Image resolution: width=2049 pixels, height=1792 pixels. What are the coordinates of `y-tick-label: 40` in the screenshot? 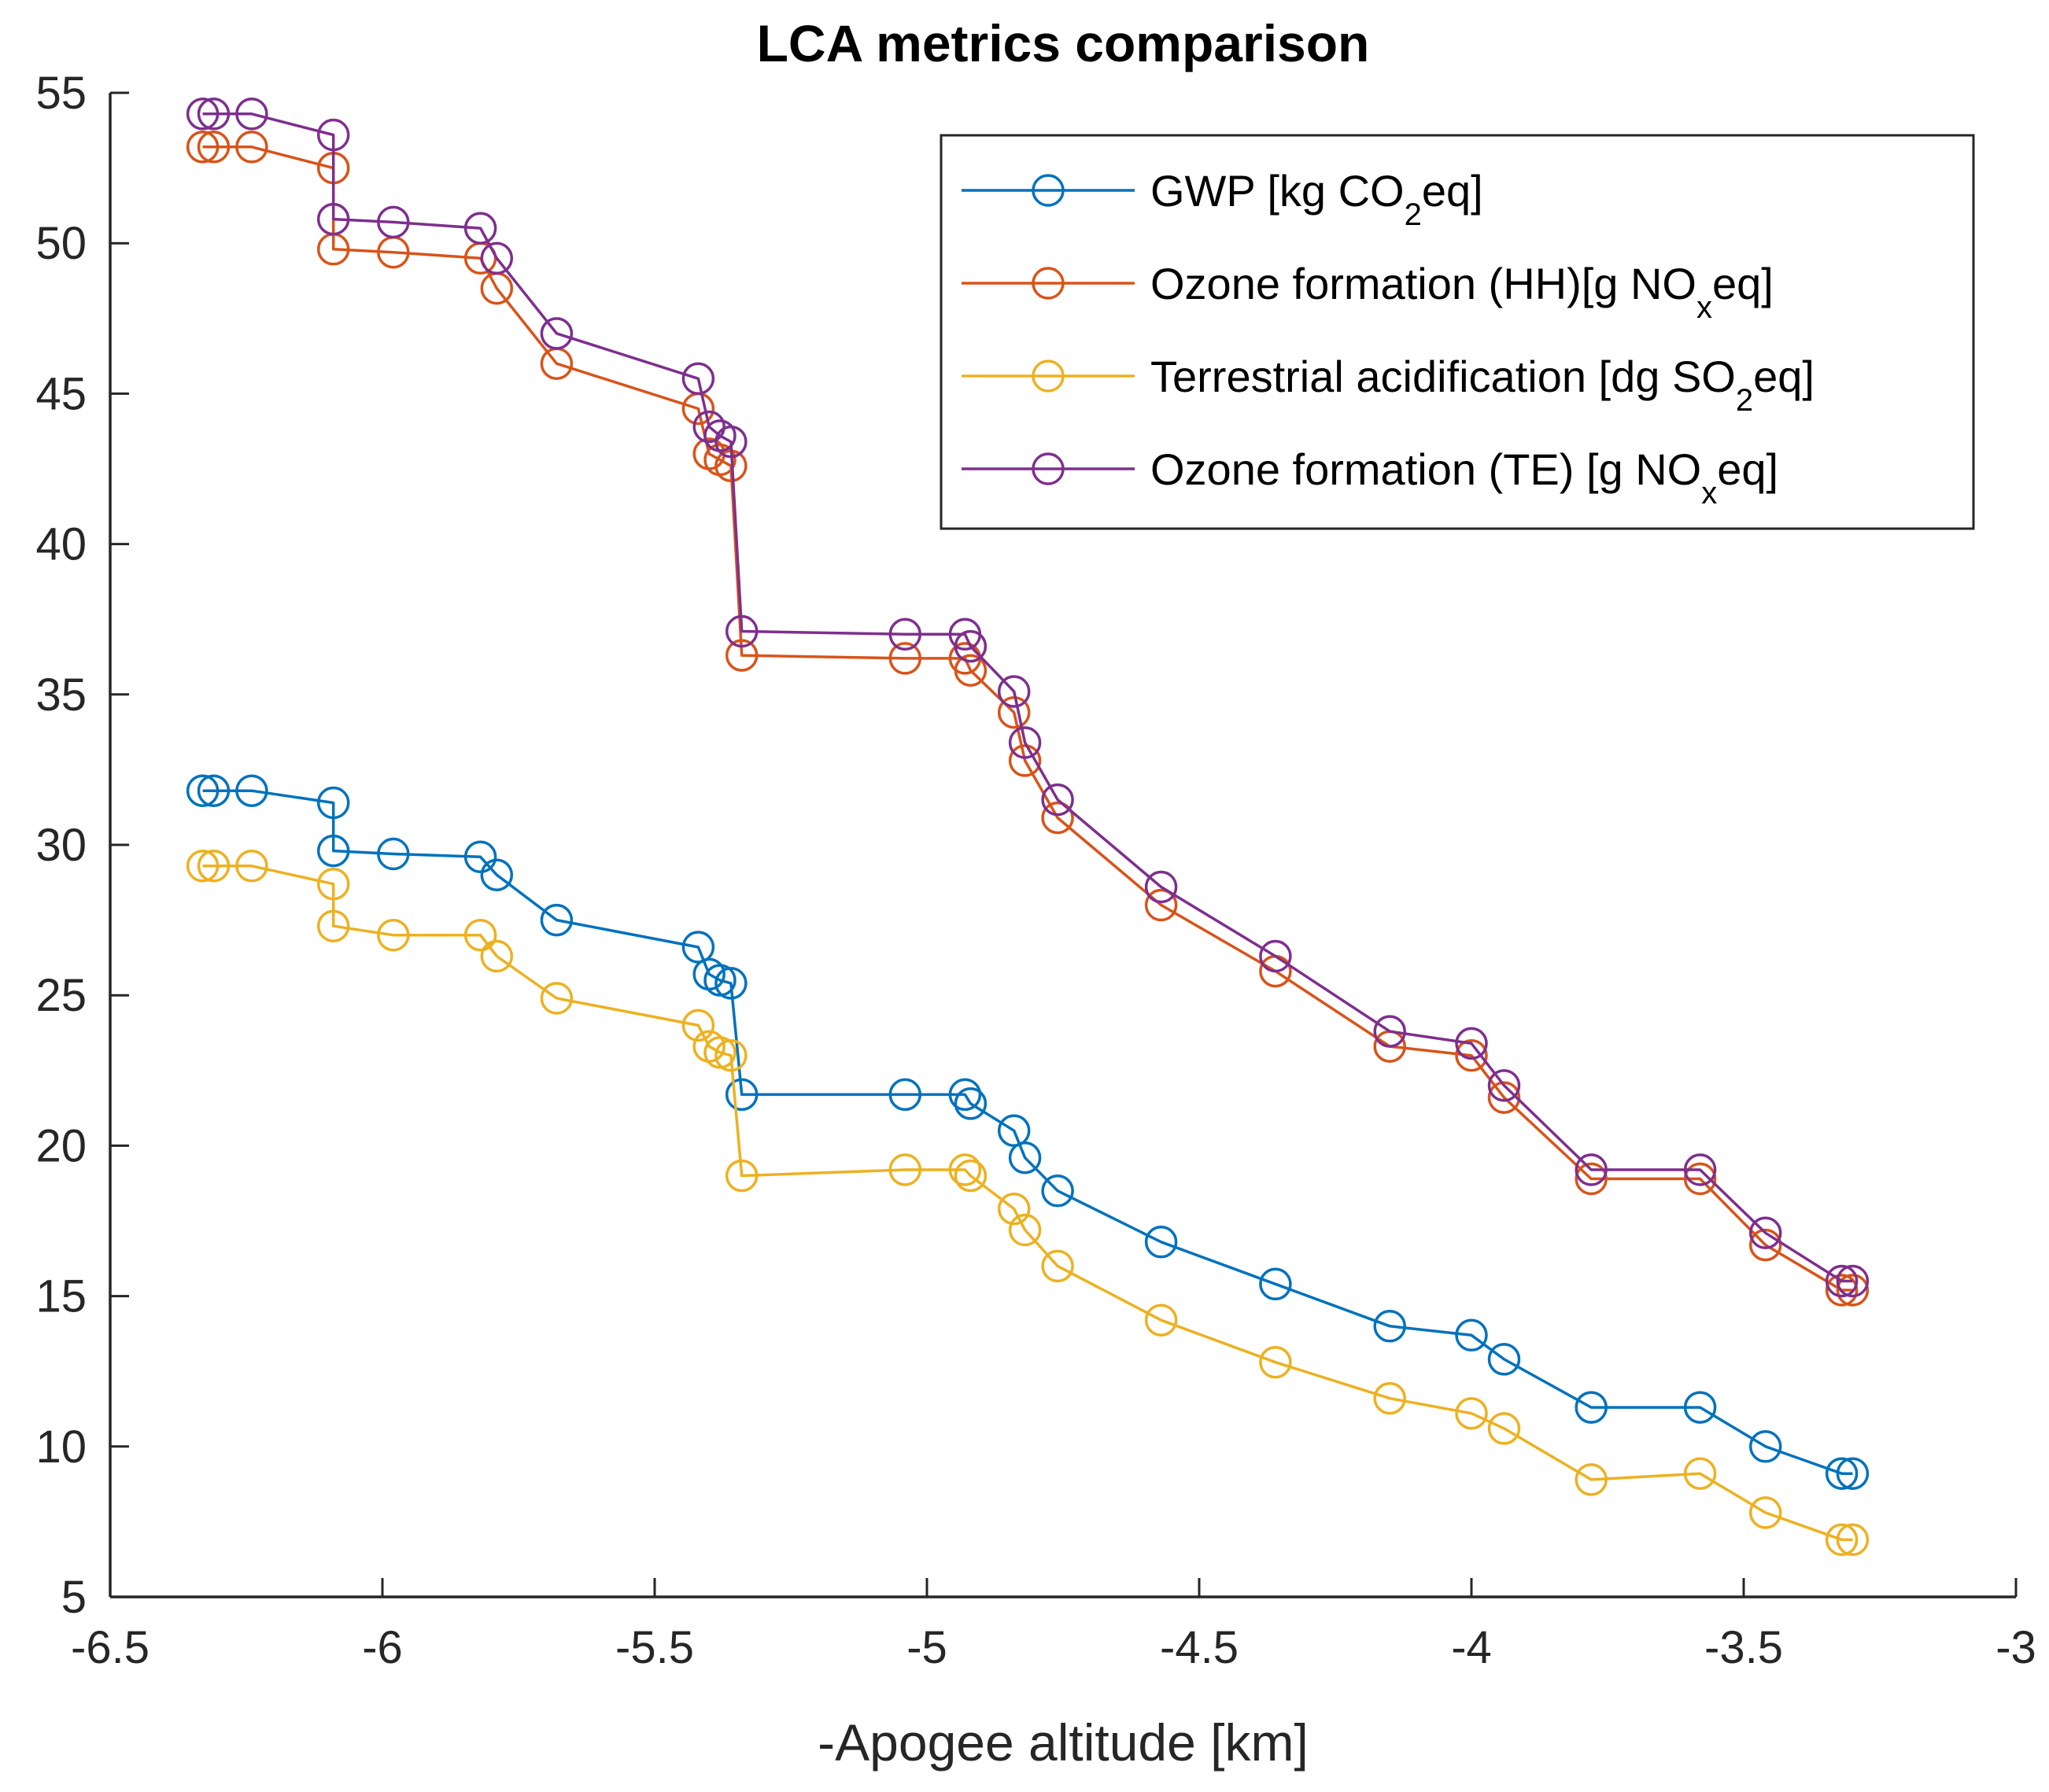 It's located at (61, 545).